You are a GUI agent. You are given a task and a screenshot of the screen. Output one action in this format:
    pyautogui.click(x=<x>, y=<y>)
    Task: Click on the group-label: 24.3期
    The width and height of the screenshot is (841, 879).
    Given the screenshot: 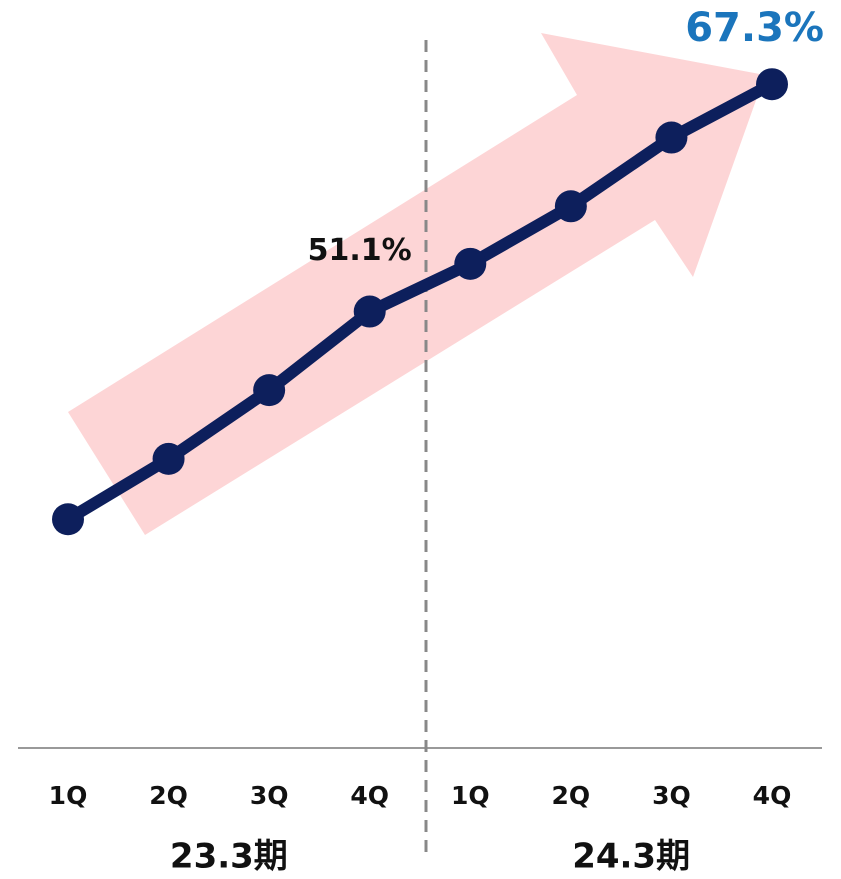 What is the action you would take?
    pyautogui.click(x=631, y=857)
    